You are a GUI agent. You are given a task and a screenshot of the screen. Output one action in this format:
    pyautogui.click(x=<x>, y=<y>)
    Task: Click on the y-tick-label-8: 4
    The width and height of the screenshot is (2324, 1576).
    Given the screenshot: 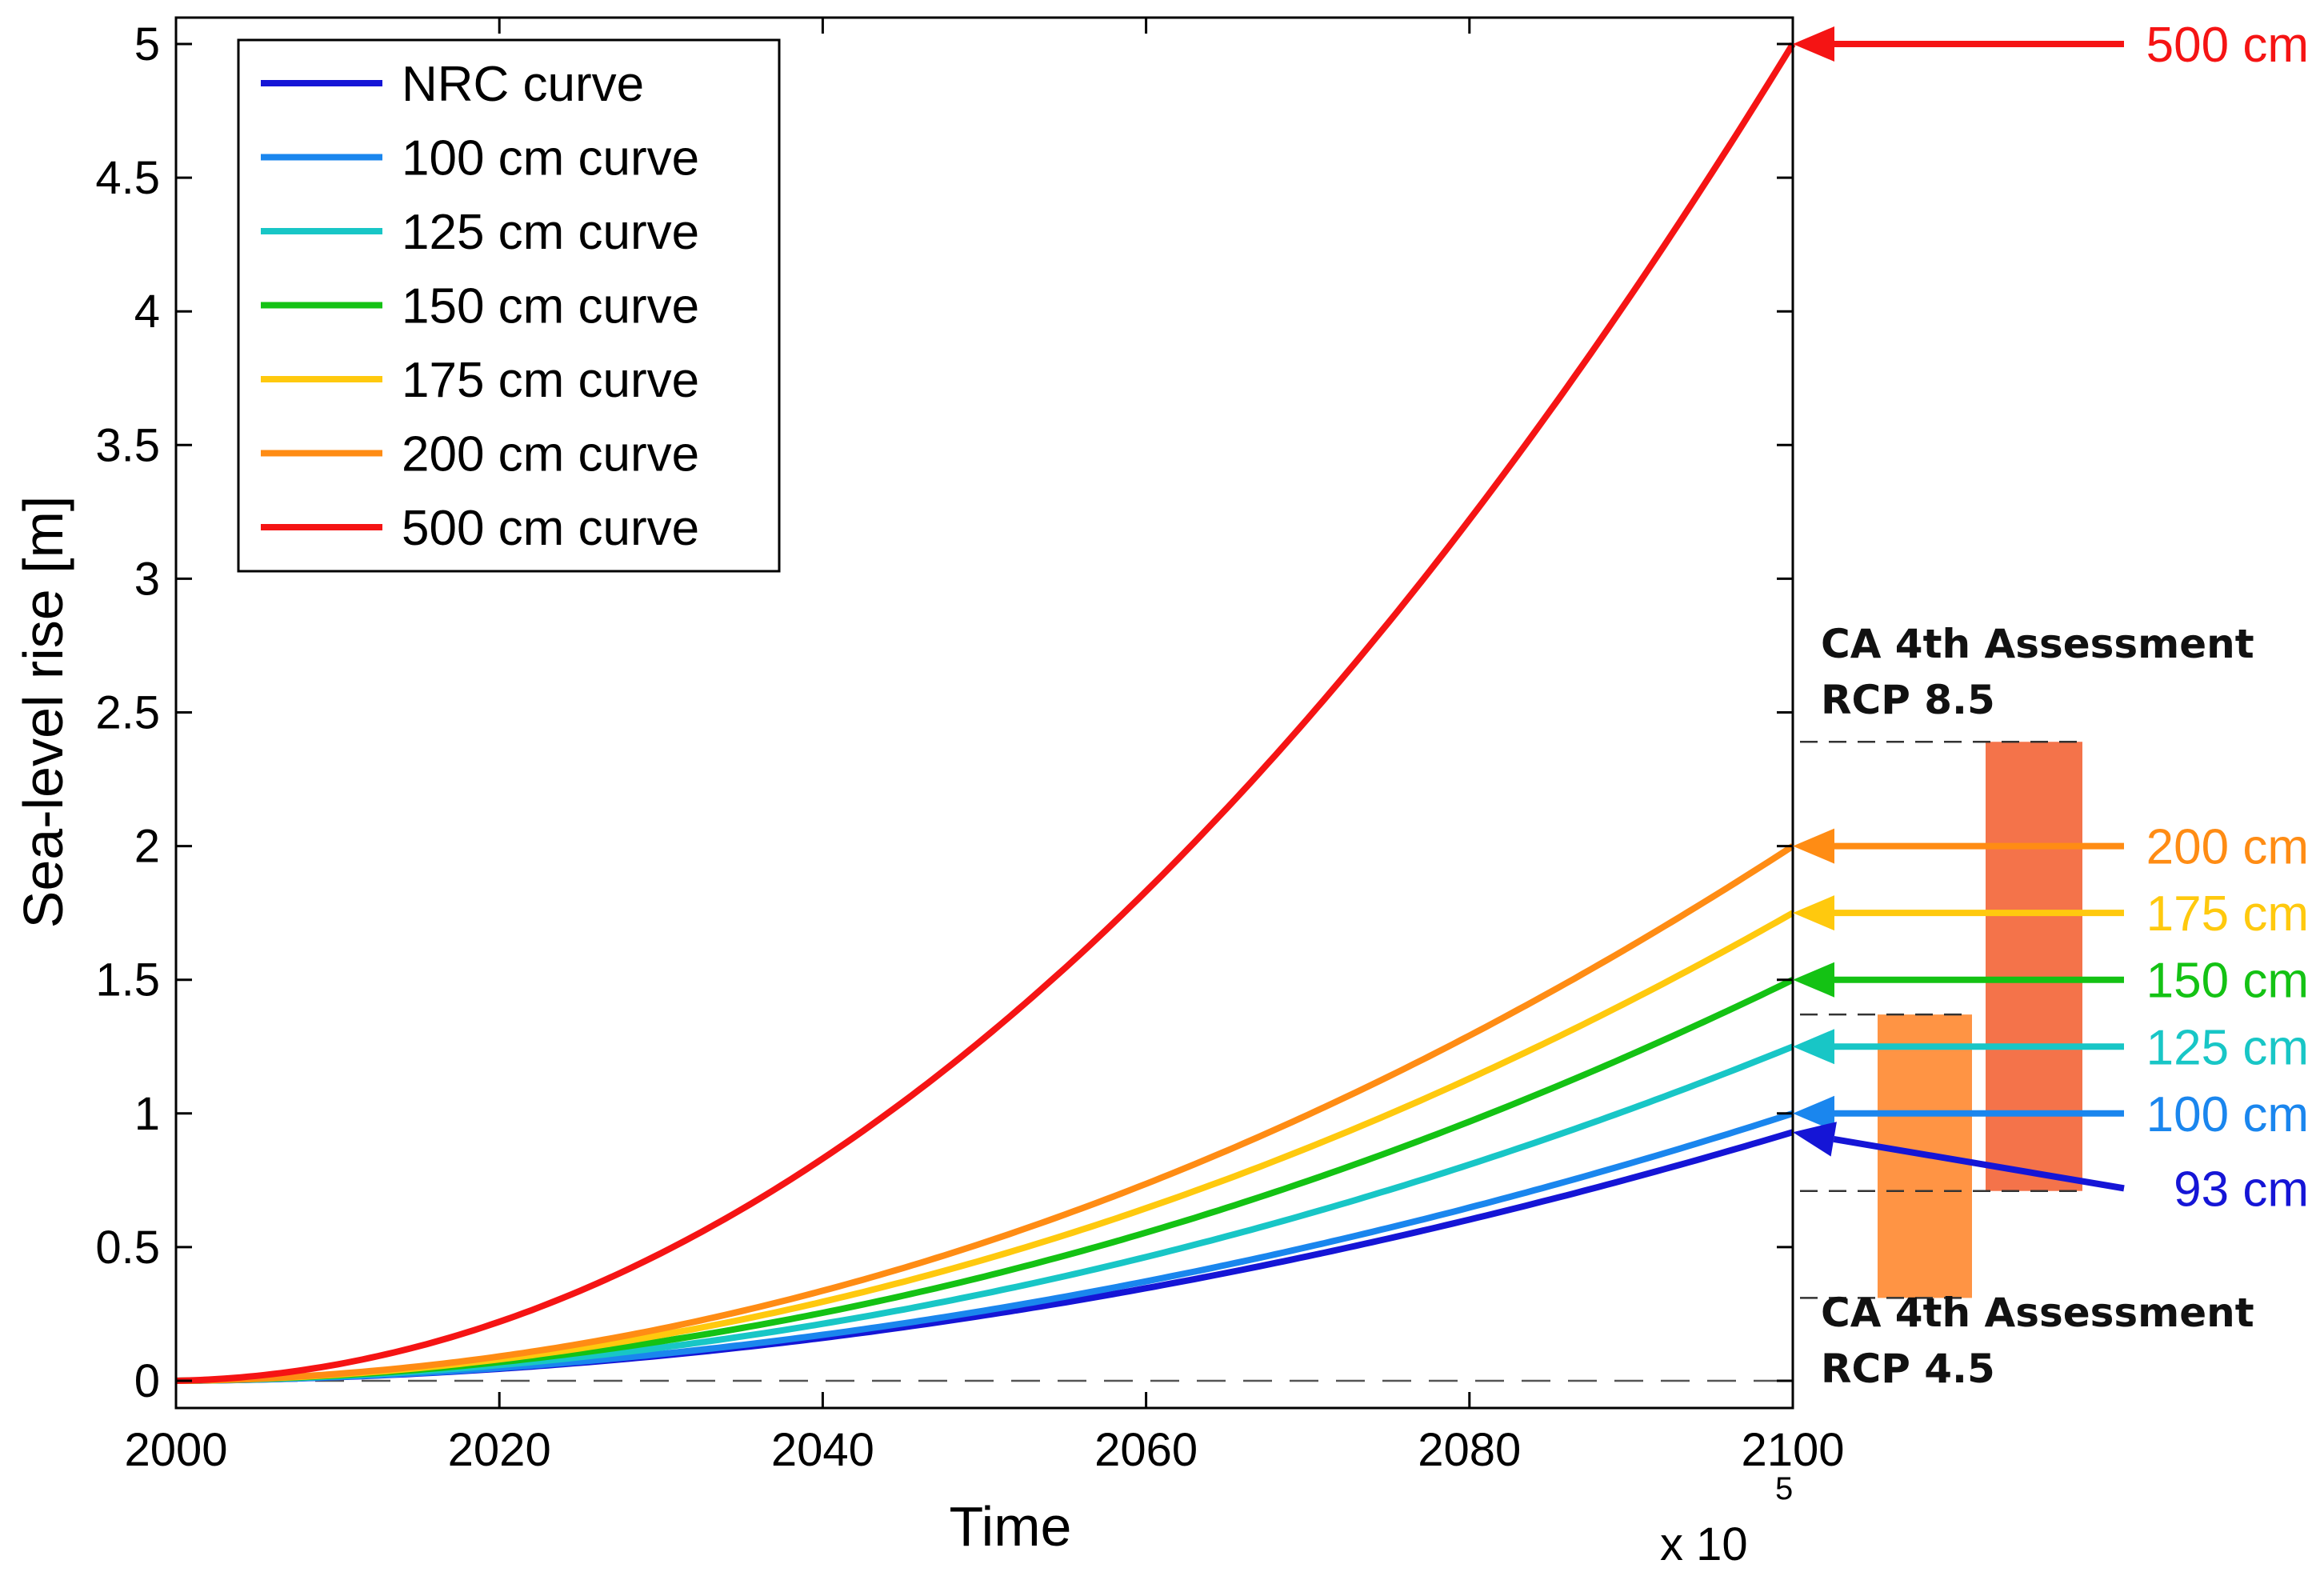 What is the action you would take?
    pyautogui.click(x=147, y=312)
    